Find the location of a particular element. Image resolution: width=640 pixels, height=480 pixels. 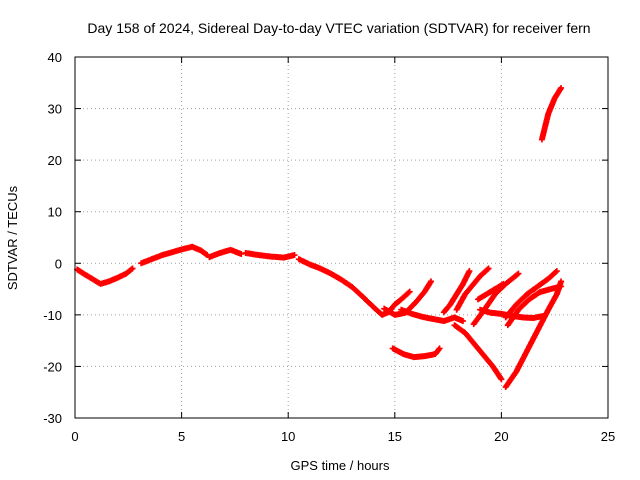

x-tick-label: 0 is located at coordinates (74, 436).